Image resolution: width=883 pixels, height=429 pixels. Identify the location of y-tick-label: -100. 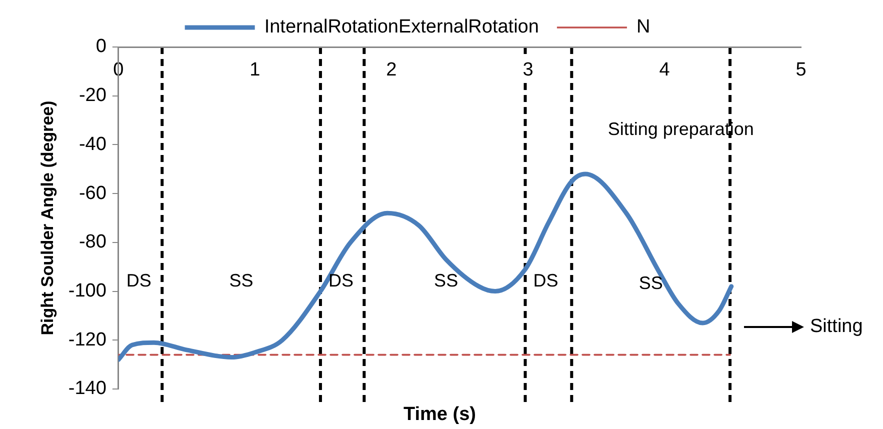
(87, 291).